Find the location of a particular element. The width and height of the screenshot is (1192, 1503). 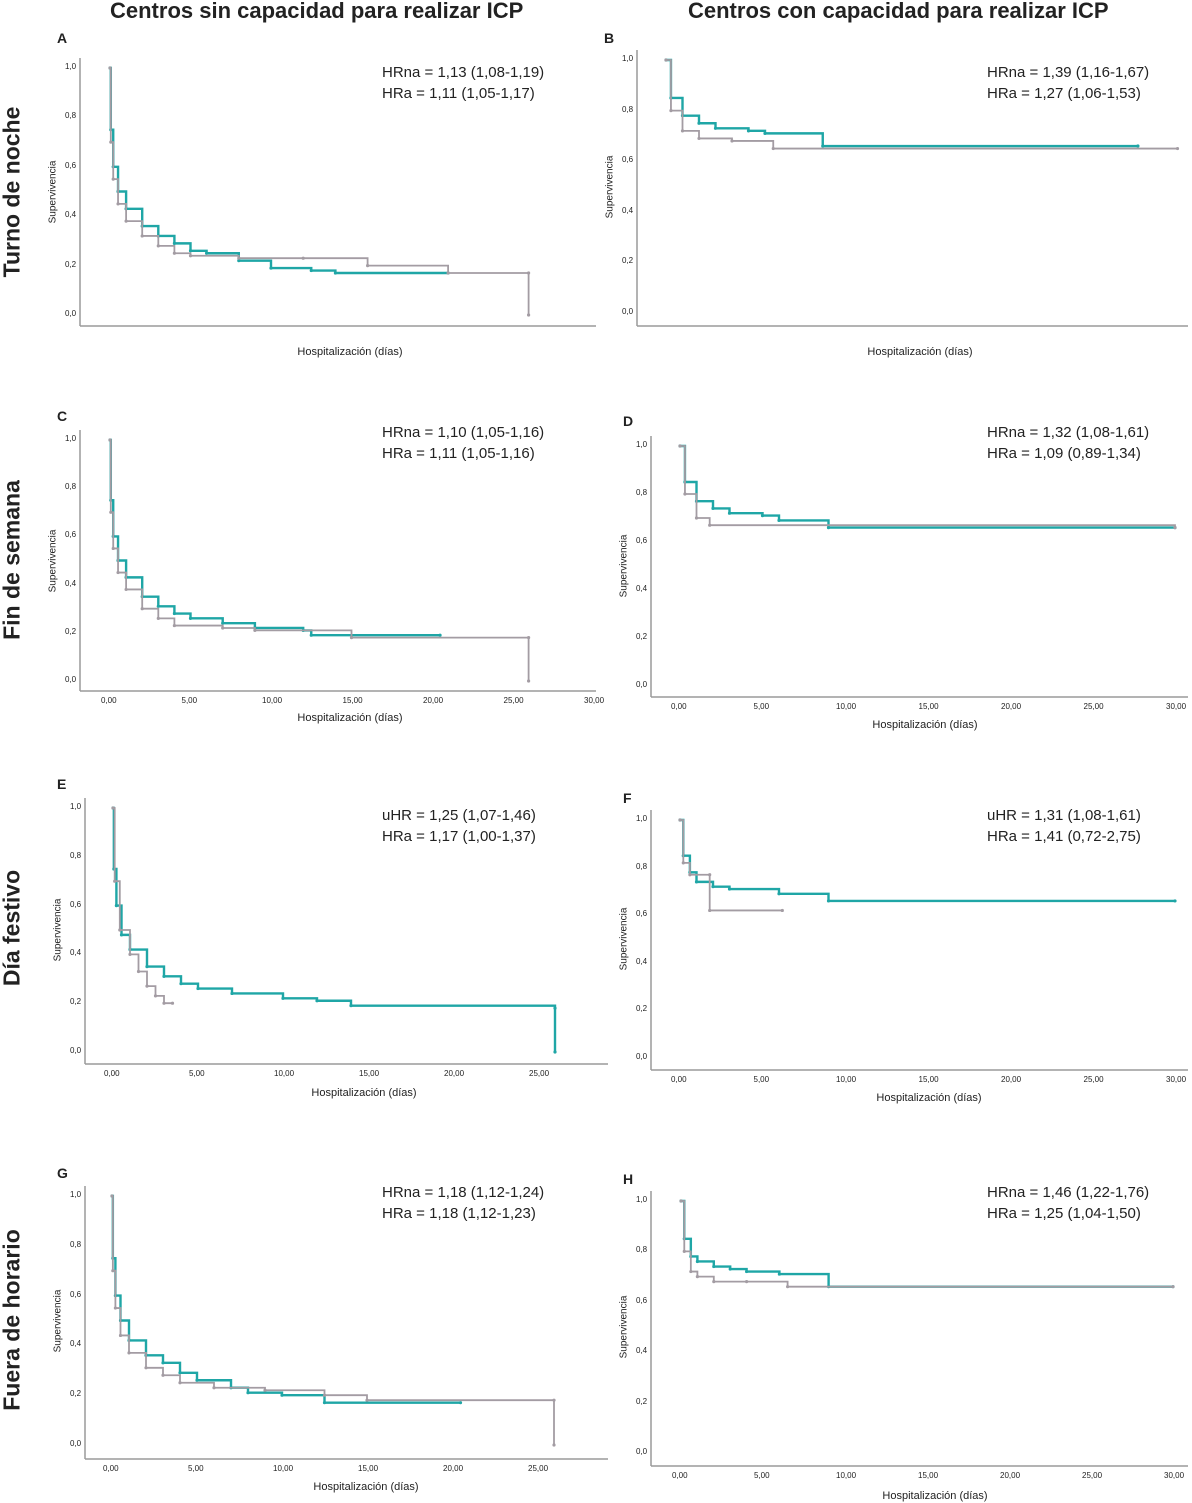

survival-curve-teal-a is located at coordinates (279, 170).